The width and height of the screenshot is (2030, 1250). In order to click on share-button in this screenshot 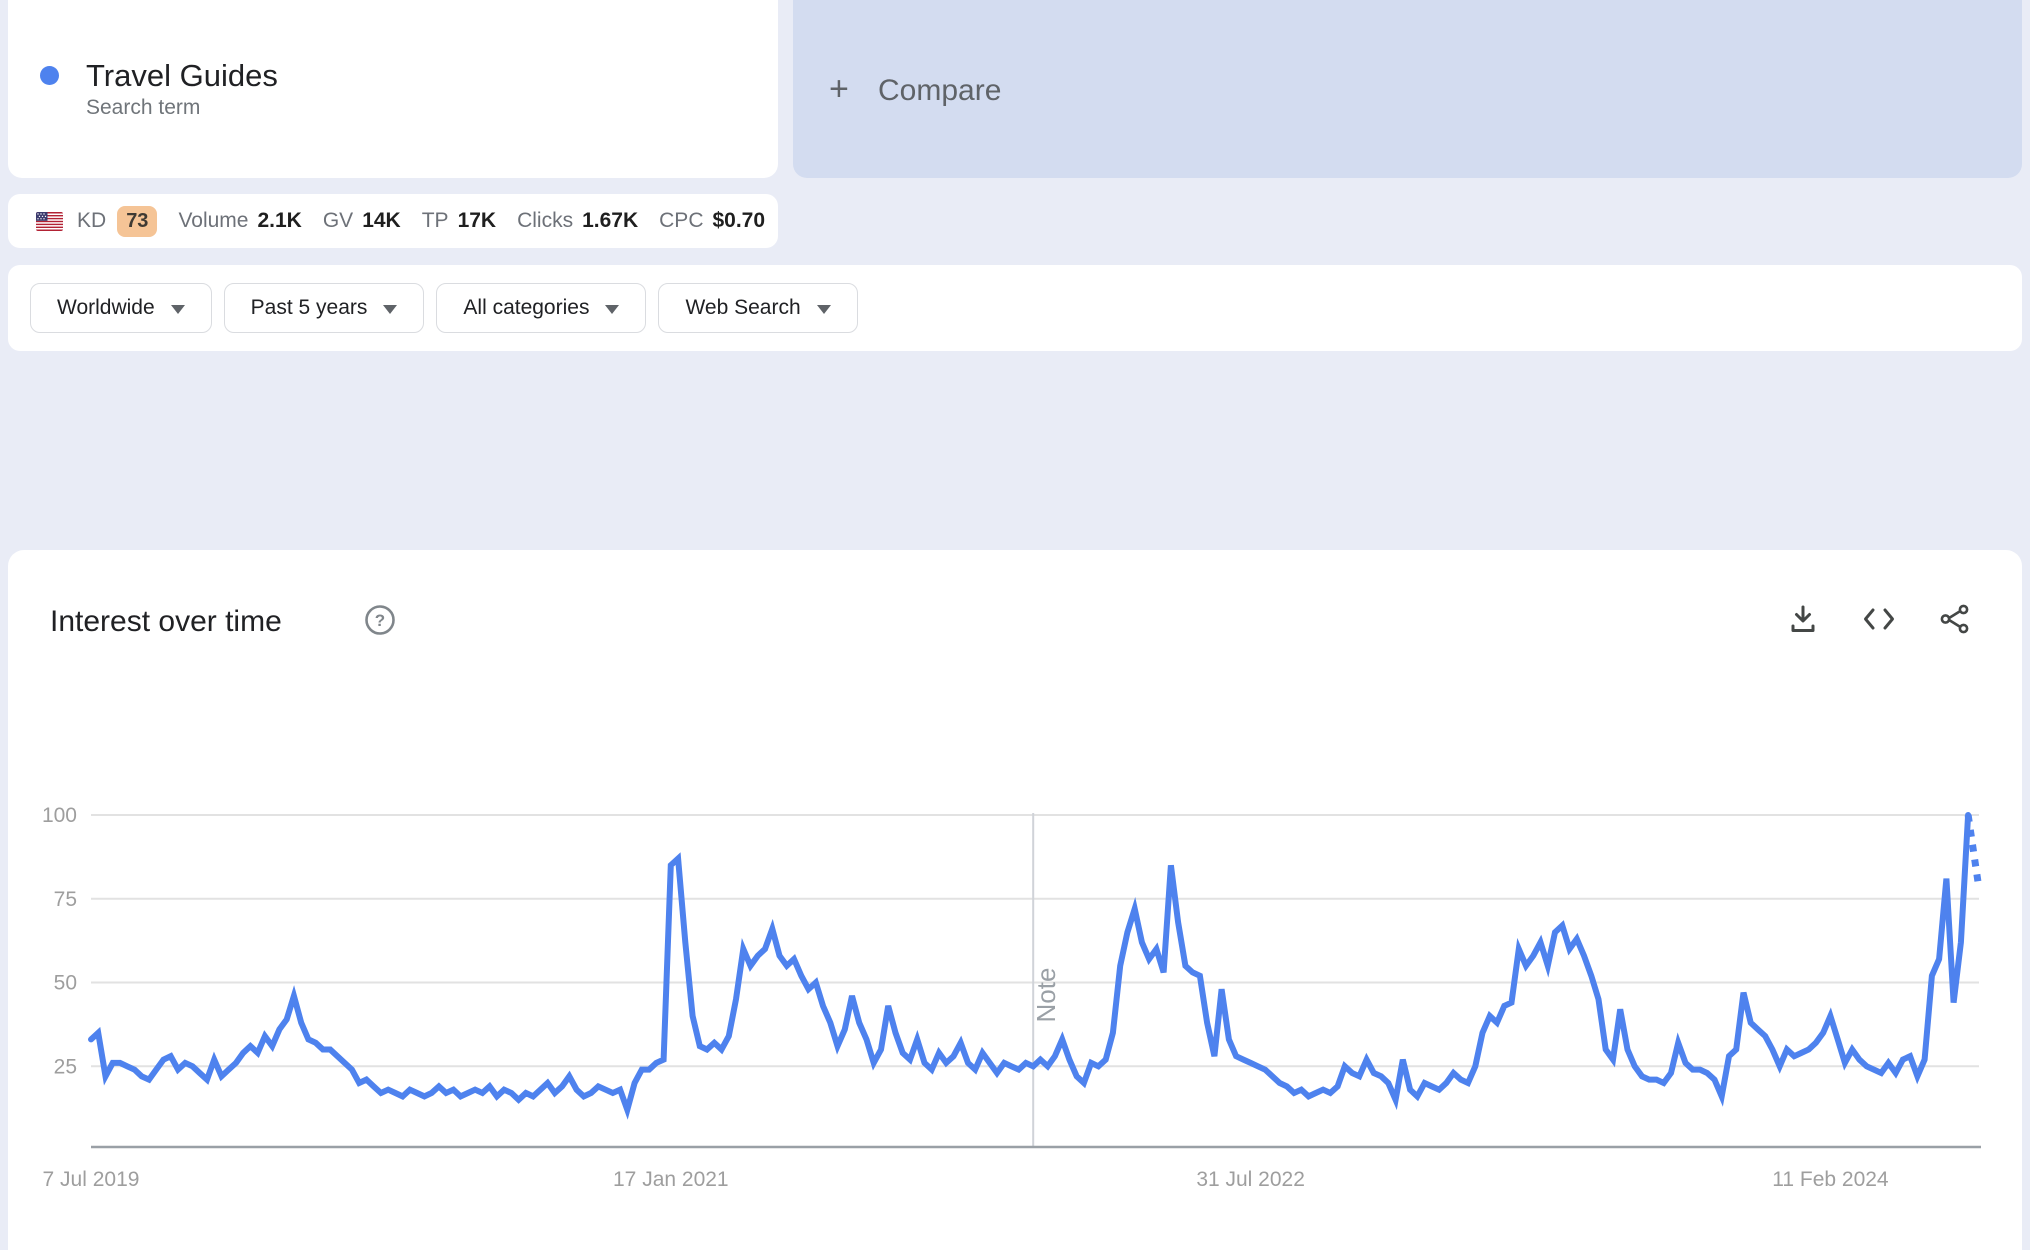, I will do `click(1955, 619)`.